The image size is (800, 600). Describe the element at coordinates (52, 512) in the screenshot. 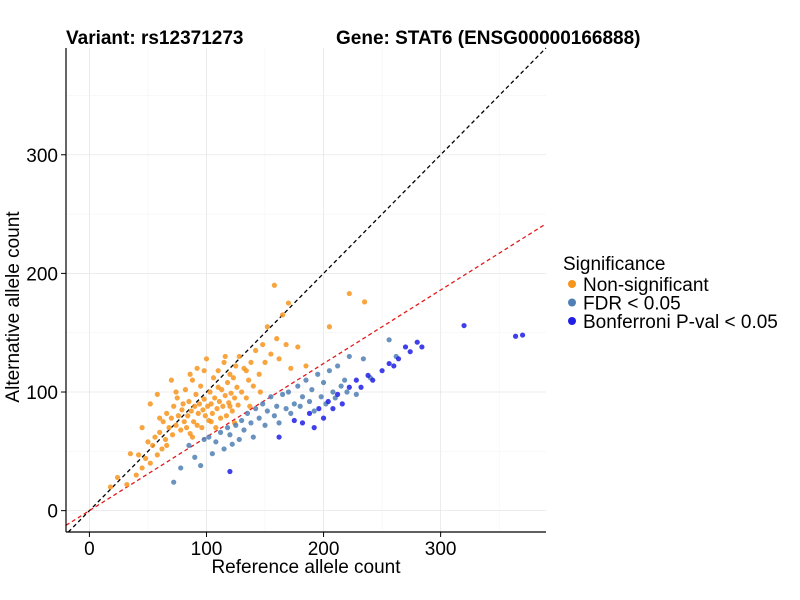

I see `y-tick-label: 0` at that location.